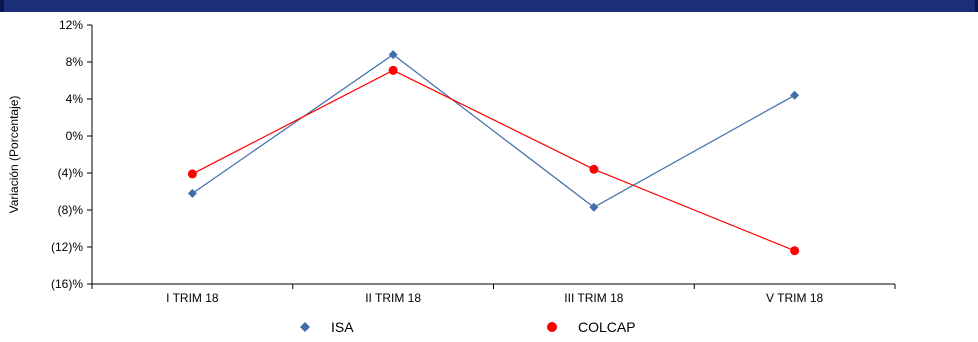  Describe the element at coordinates (71, 25) in the screenshot. I see `y-tick-label: 12%` at that location.